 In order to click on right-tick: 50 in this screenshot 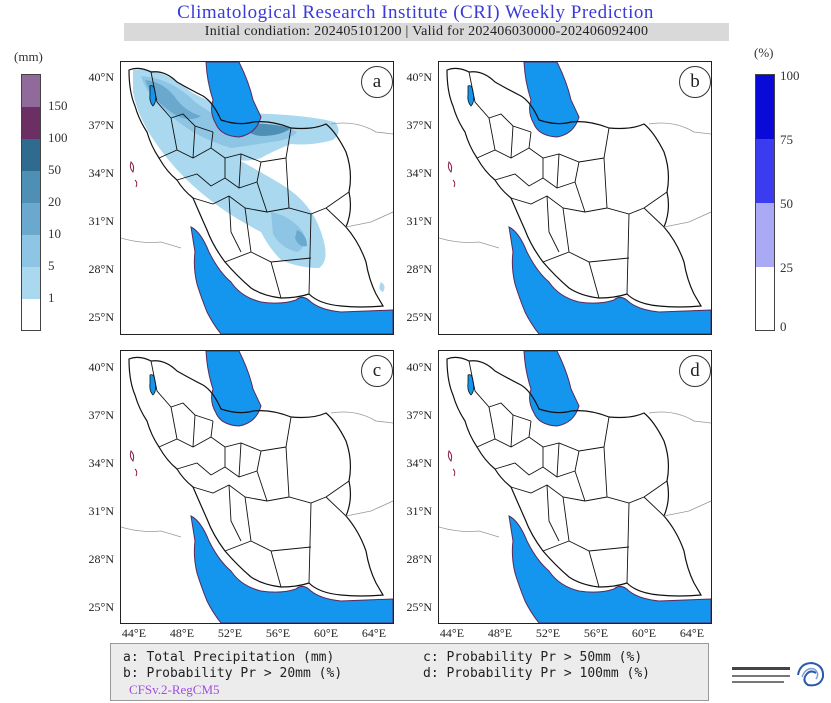, I will do `click(786, 203)`.